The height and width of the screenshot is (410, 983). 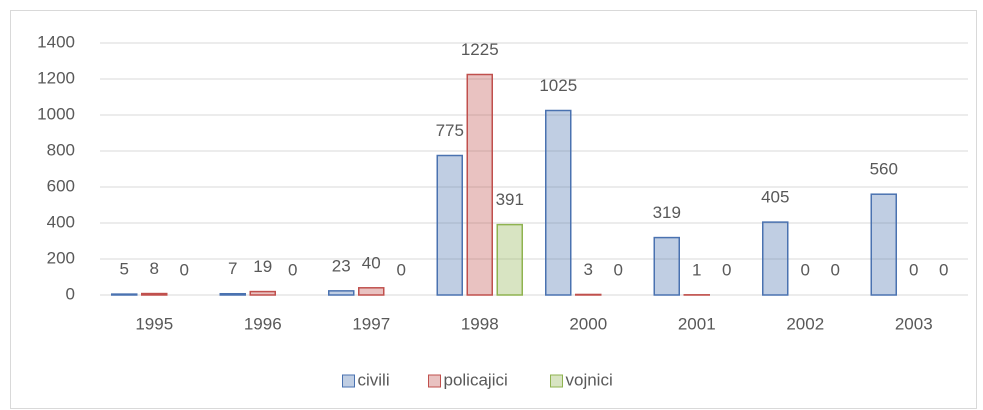 What do you see at coordinates (667, 212) in the screenshot?
I see `data-label: 319` at bounding box center [667, 212].